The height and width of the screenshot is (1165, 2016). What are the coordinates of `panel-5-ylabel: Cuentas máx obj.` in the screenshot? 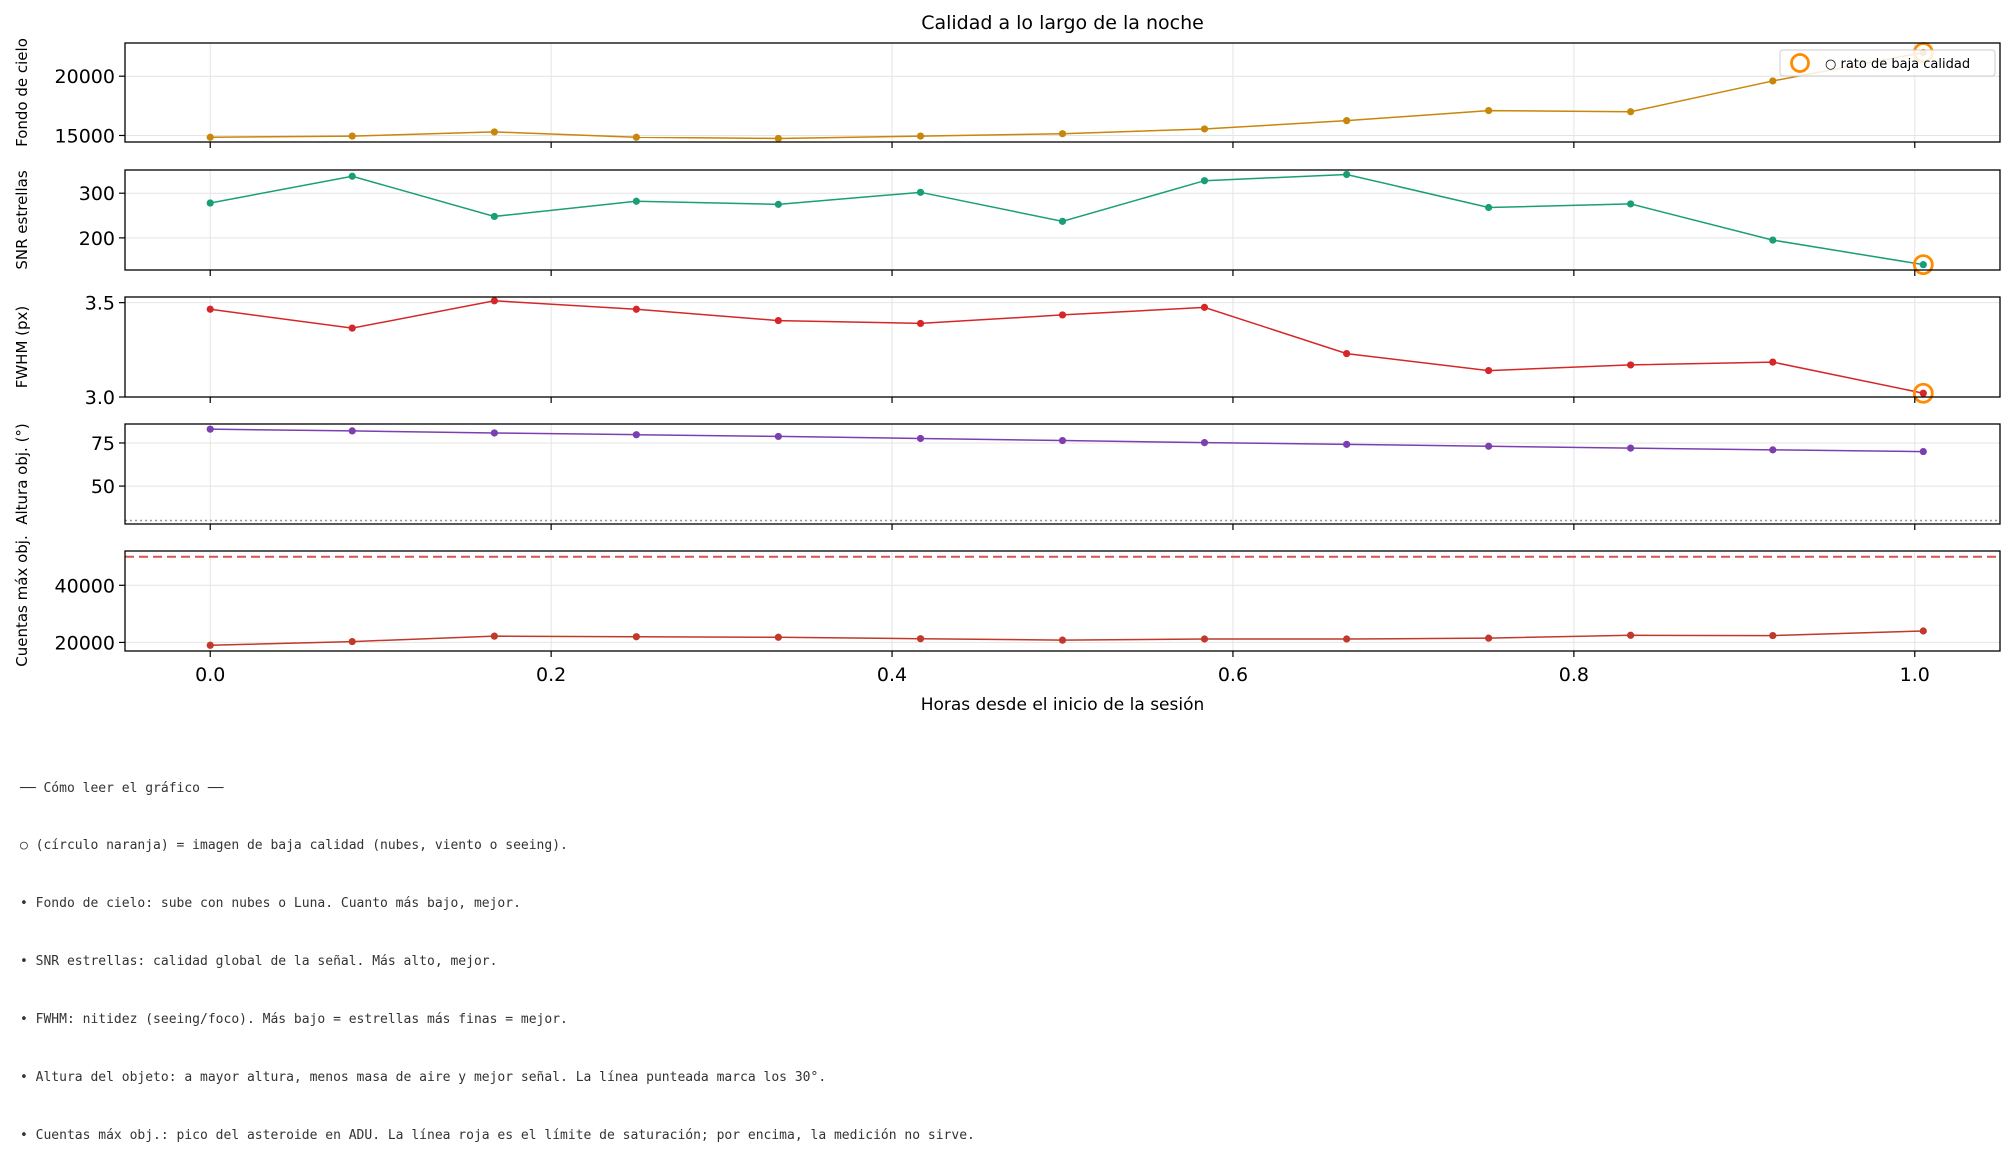 It's located at (22, 600).